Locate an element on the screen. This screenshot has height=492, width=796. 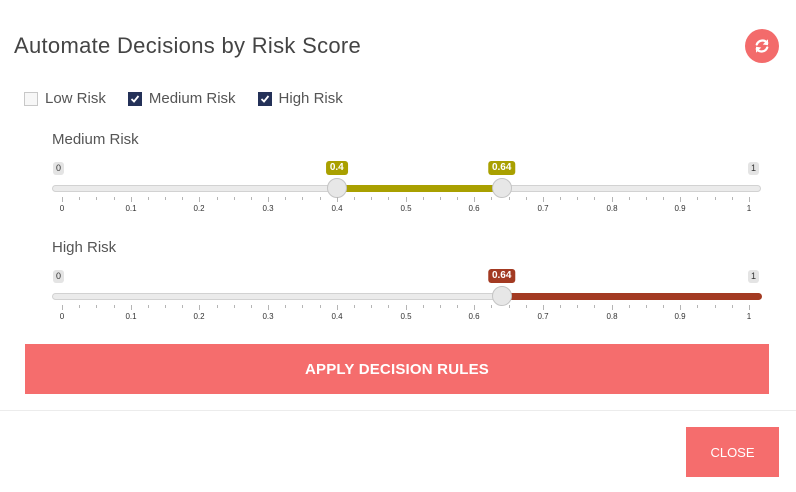
refresh-button is located at coordinates (762, 46).